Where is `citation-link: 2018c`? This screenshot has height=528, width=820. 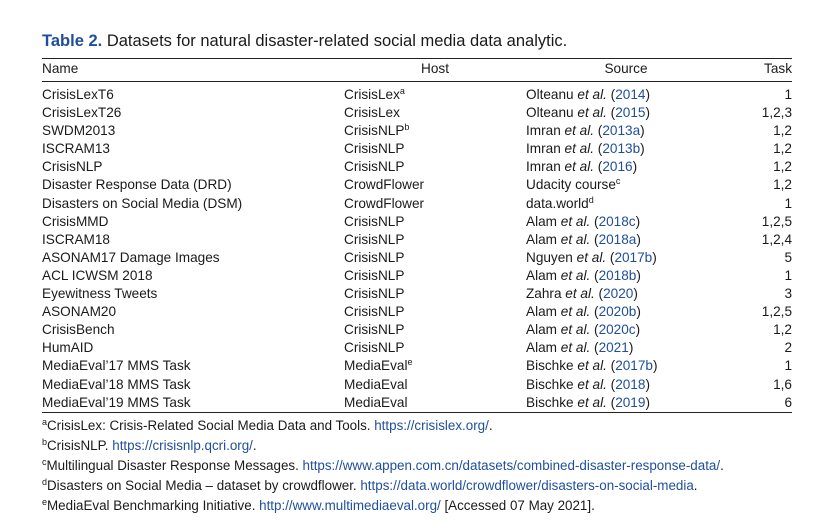 citation-link: 2018c is located at coordinates (617, 221).